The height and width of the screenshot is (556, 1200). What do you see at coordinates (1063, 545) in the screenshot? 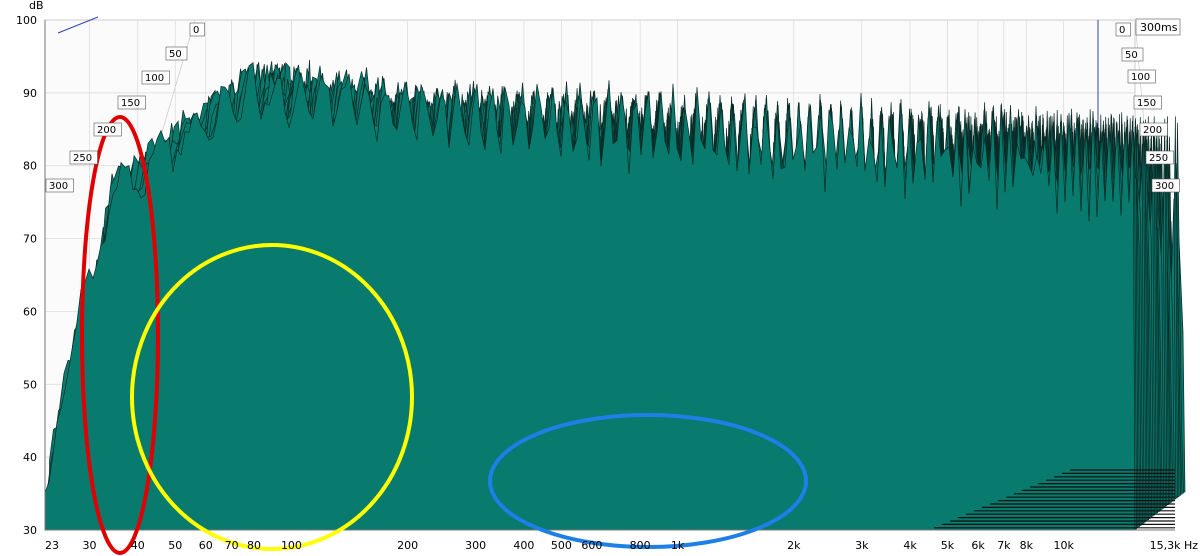
I see `x-tick-label: 10k` at bounding box center [1063, 545].